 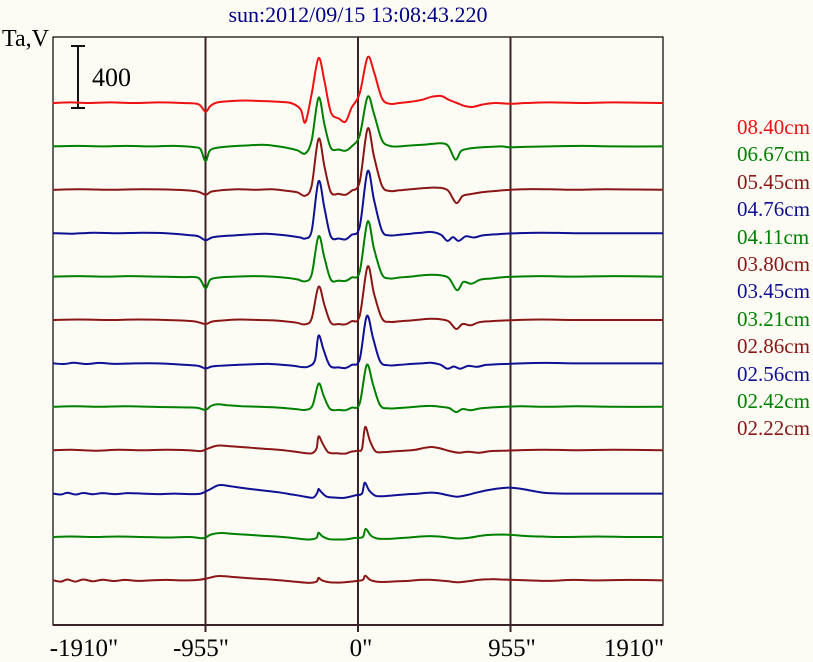 What do you see at coordinates (773, 236) in the screenshot?
I see `legend-item-04.11cm: 04.11cm` at bounding box center [773, 236].